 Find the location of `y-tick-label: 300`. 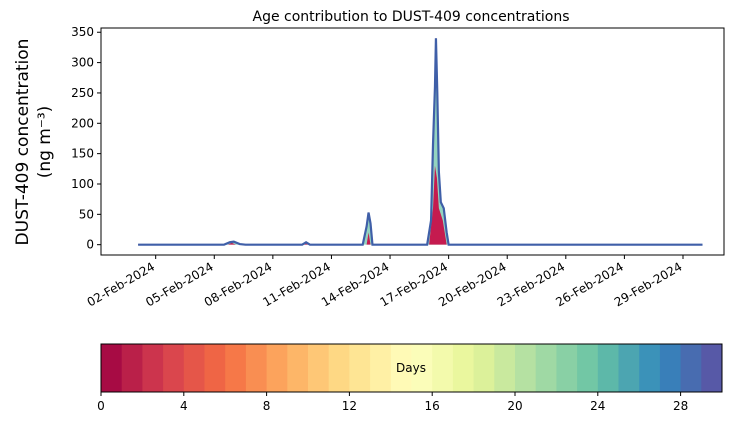

y-tick-label: 300 is located at coordinates (82, 63).